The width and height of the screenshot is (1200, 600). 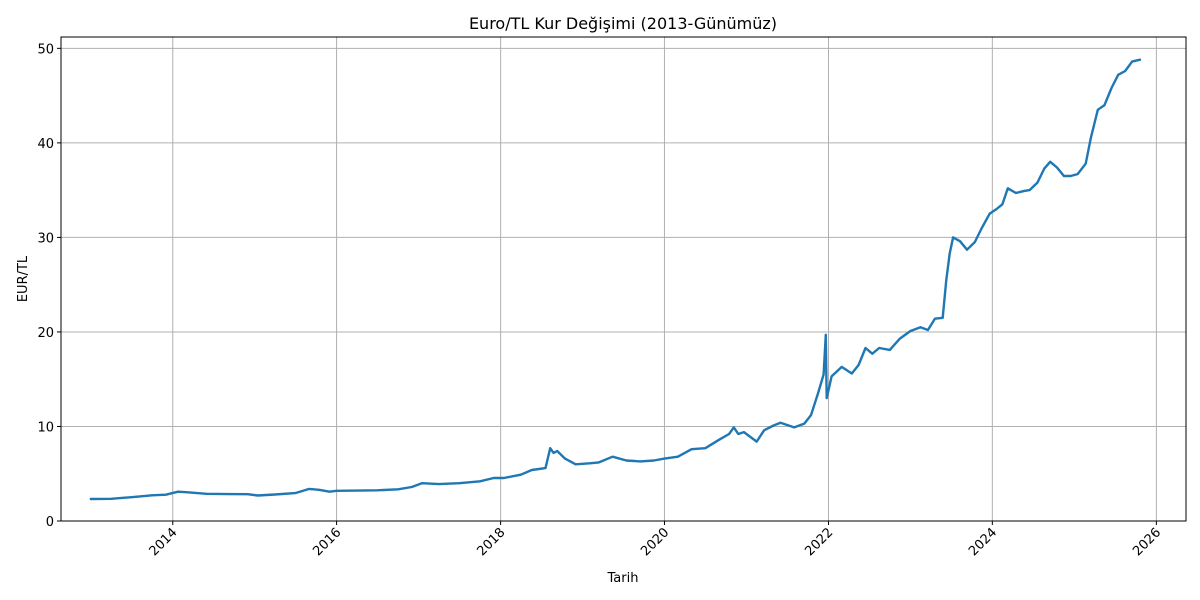 I want to click on y-axis-label: EUR/TL, so click(x=23, y=278).